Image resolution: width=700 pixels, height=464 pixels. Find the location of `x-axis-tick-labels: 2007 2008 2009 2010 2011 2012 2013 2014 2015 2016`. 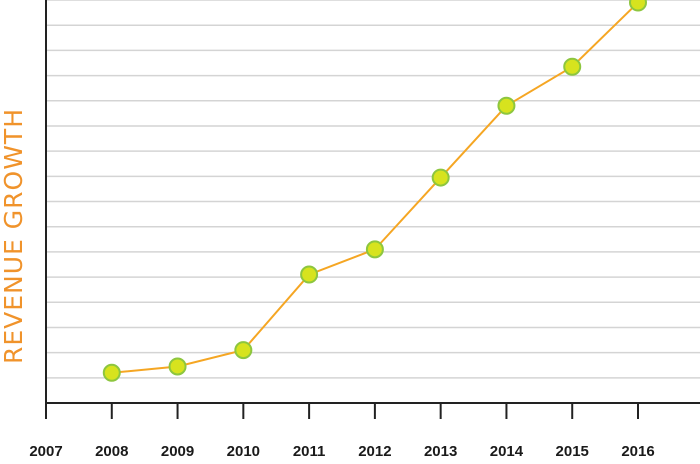

x-axis-tick-labels: 2007 2008 2009 2010 2011 2012 2013 2014 2015 2016 is located at coordinates (341, 451).